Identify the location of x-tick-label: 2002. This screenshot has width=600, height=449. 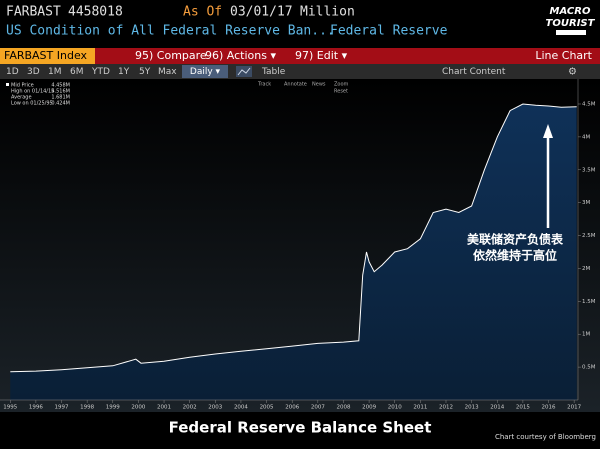
(190, 408).